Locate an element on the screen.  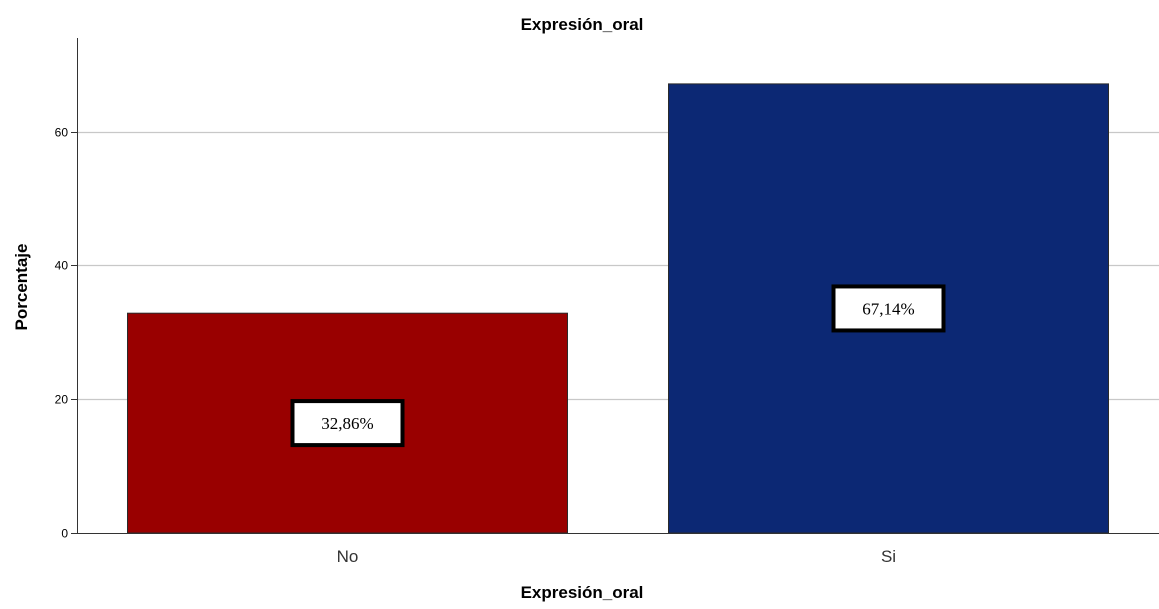
data-label: 32,86% is located at coordinates (347, 423).